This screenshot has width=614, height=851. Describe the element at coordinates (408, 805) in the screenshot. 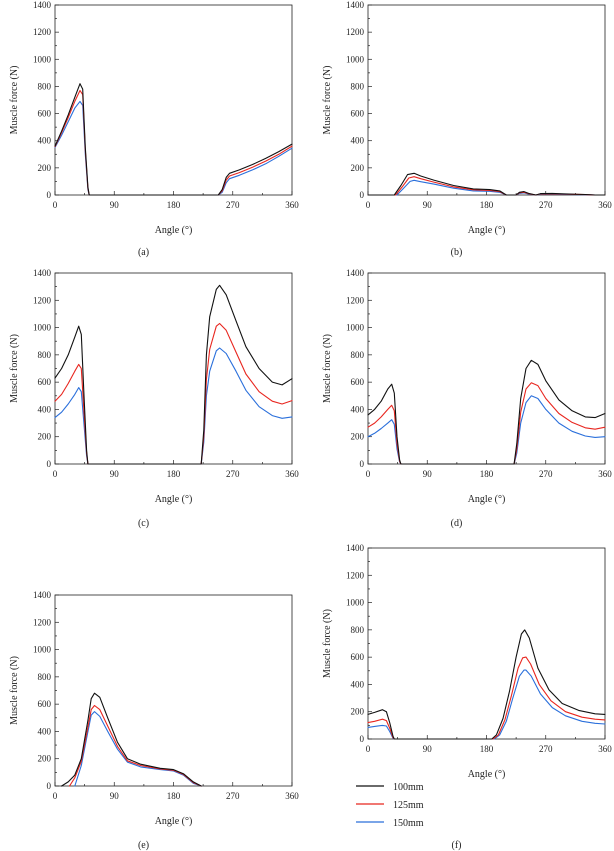

I see `legend-label-125mm: 125mm` at that location.